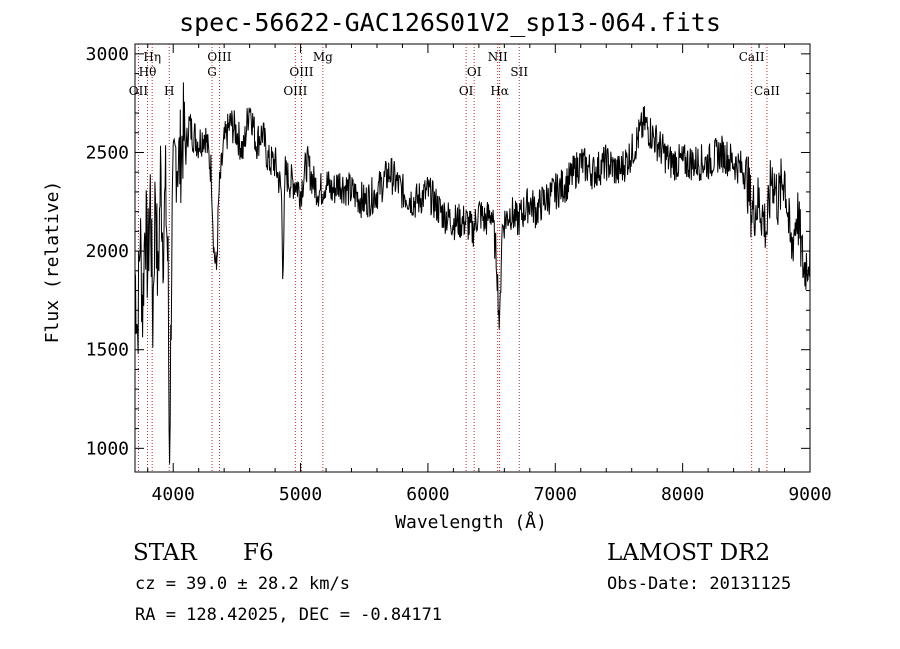  What do you see at coordinates (165, 553) in the screenshot?
I see `object-class: STAR` at bounding box center [165, 553].